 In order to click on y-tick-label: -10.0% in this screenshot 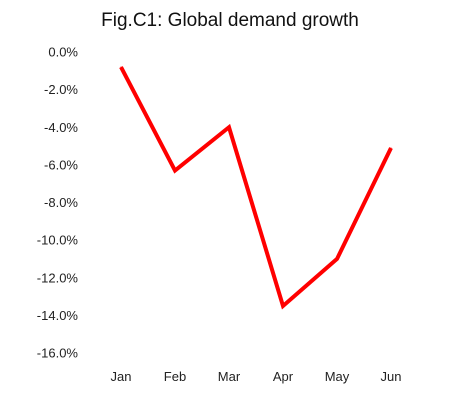, I will do `click(58, 240)`.